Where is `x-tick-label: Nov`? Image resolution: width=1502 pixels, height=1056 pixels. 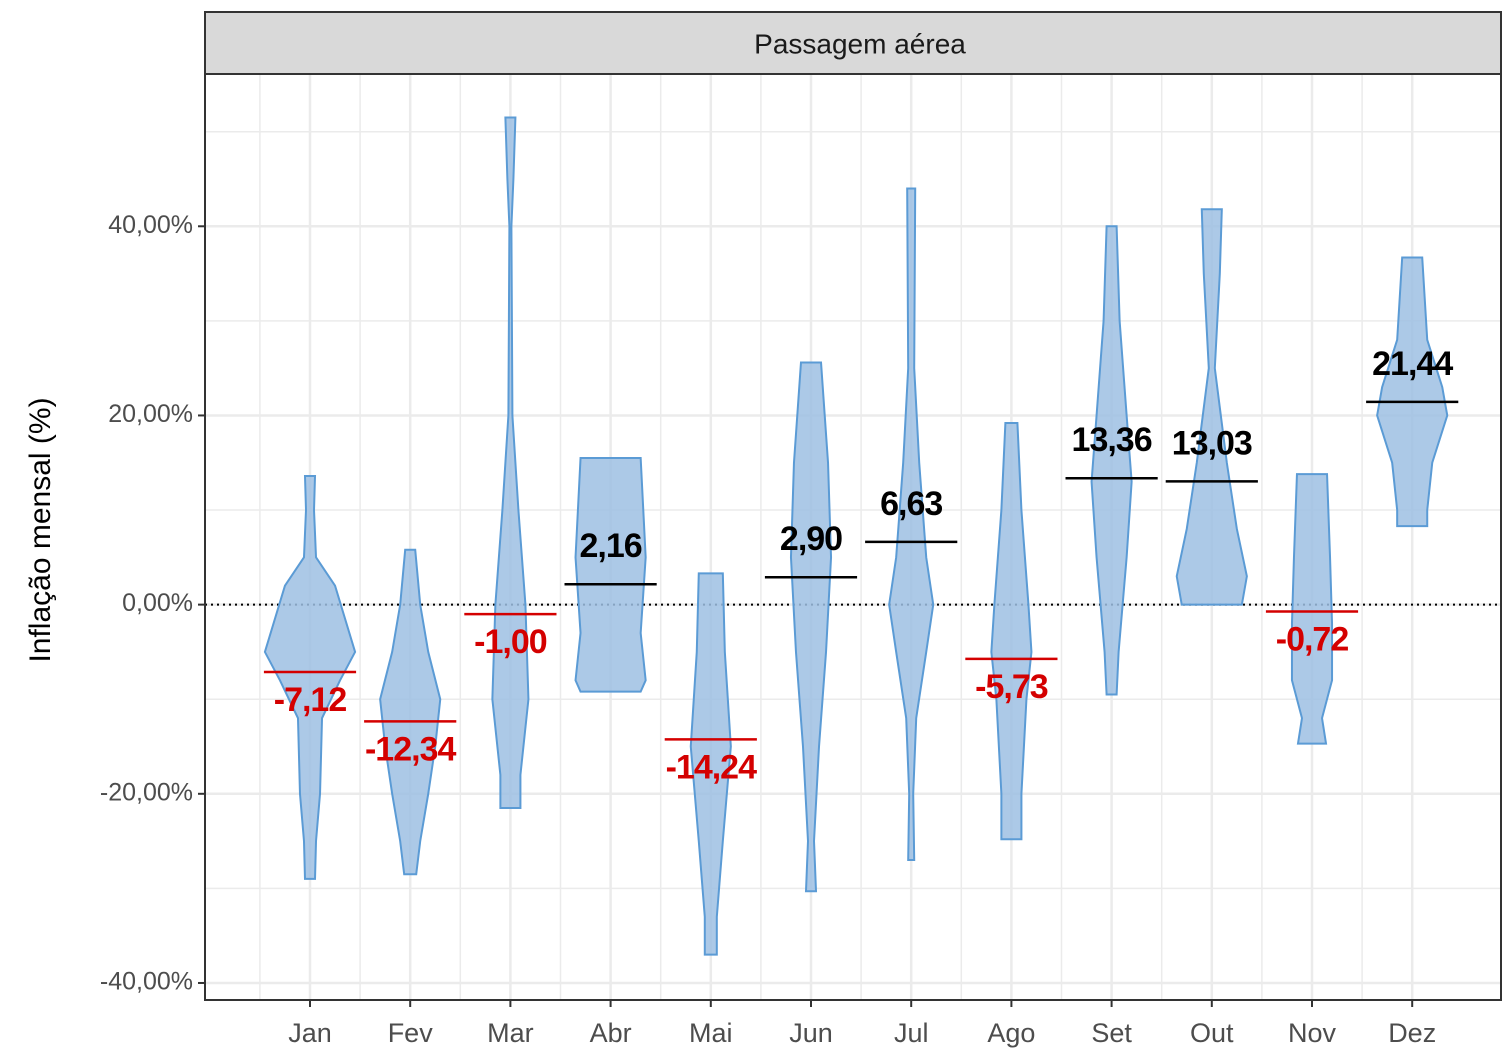
x-tick-label: Nov is located at coordinates (1312, 1033).